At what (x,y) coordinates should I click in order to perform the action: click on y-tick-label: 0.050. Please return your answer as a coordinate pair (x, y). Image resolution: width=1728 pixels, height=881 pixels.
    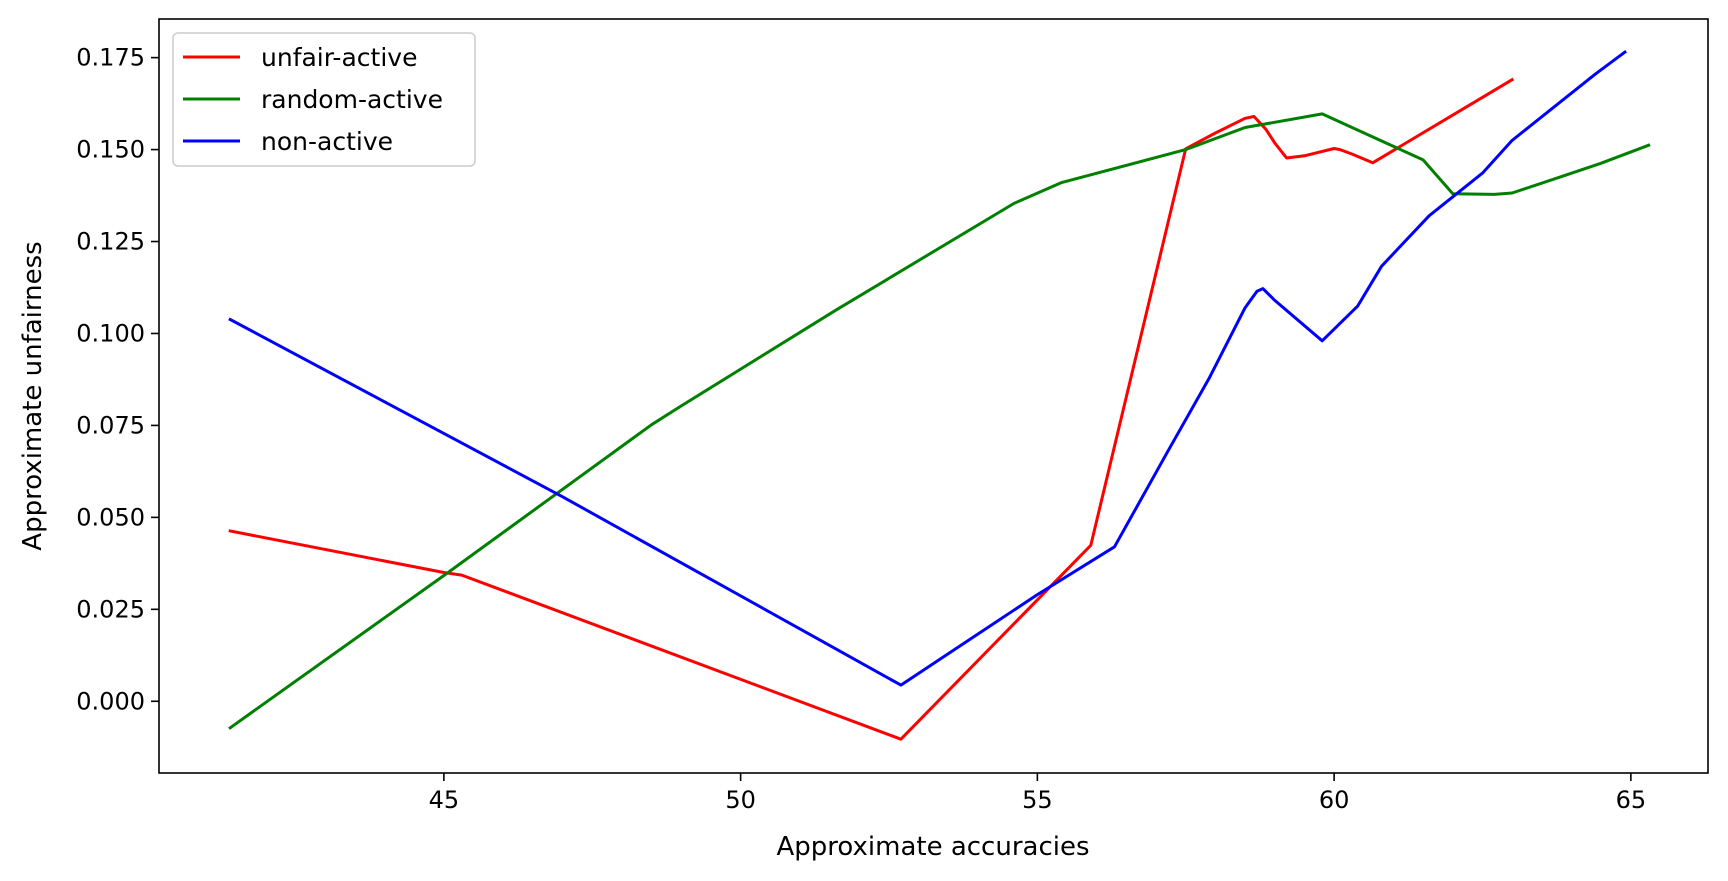
    Looking at the image, I should click on (110, 517).